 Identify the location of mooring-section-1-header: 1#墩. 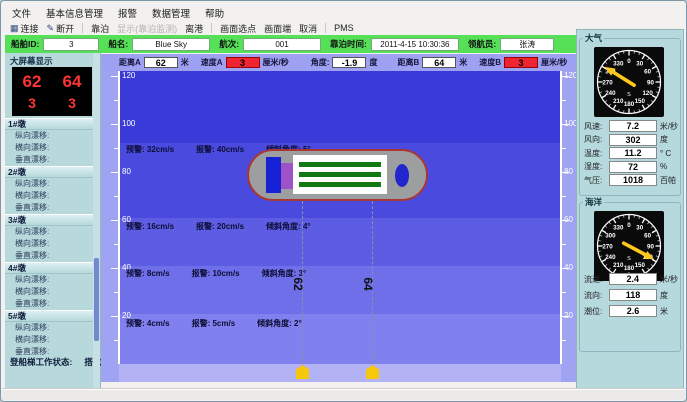
(49, 124).